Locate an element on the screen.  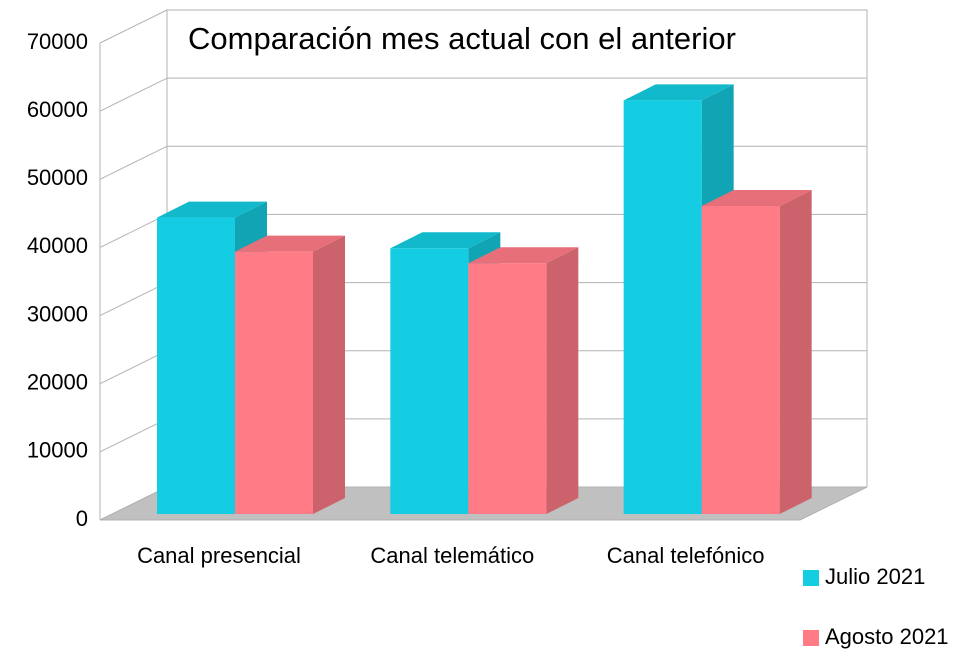
x-tick-label: Canal telefónico is located at coordinates (686, 555).